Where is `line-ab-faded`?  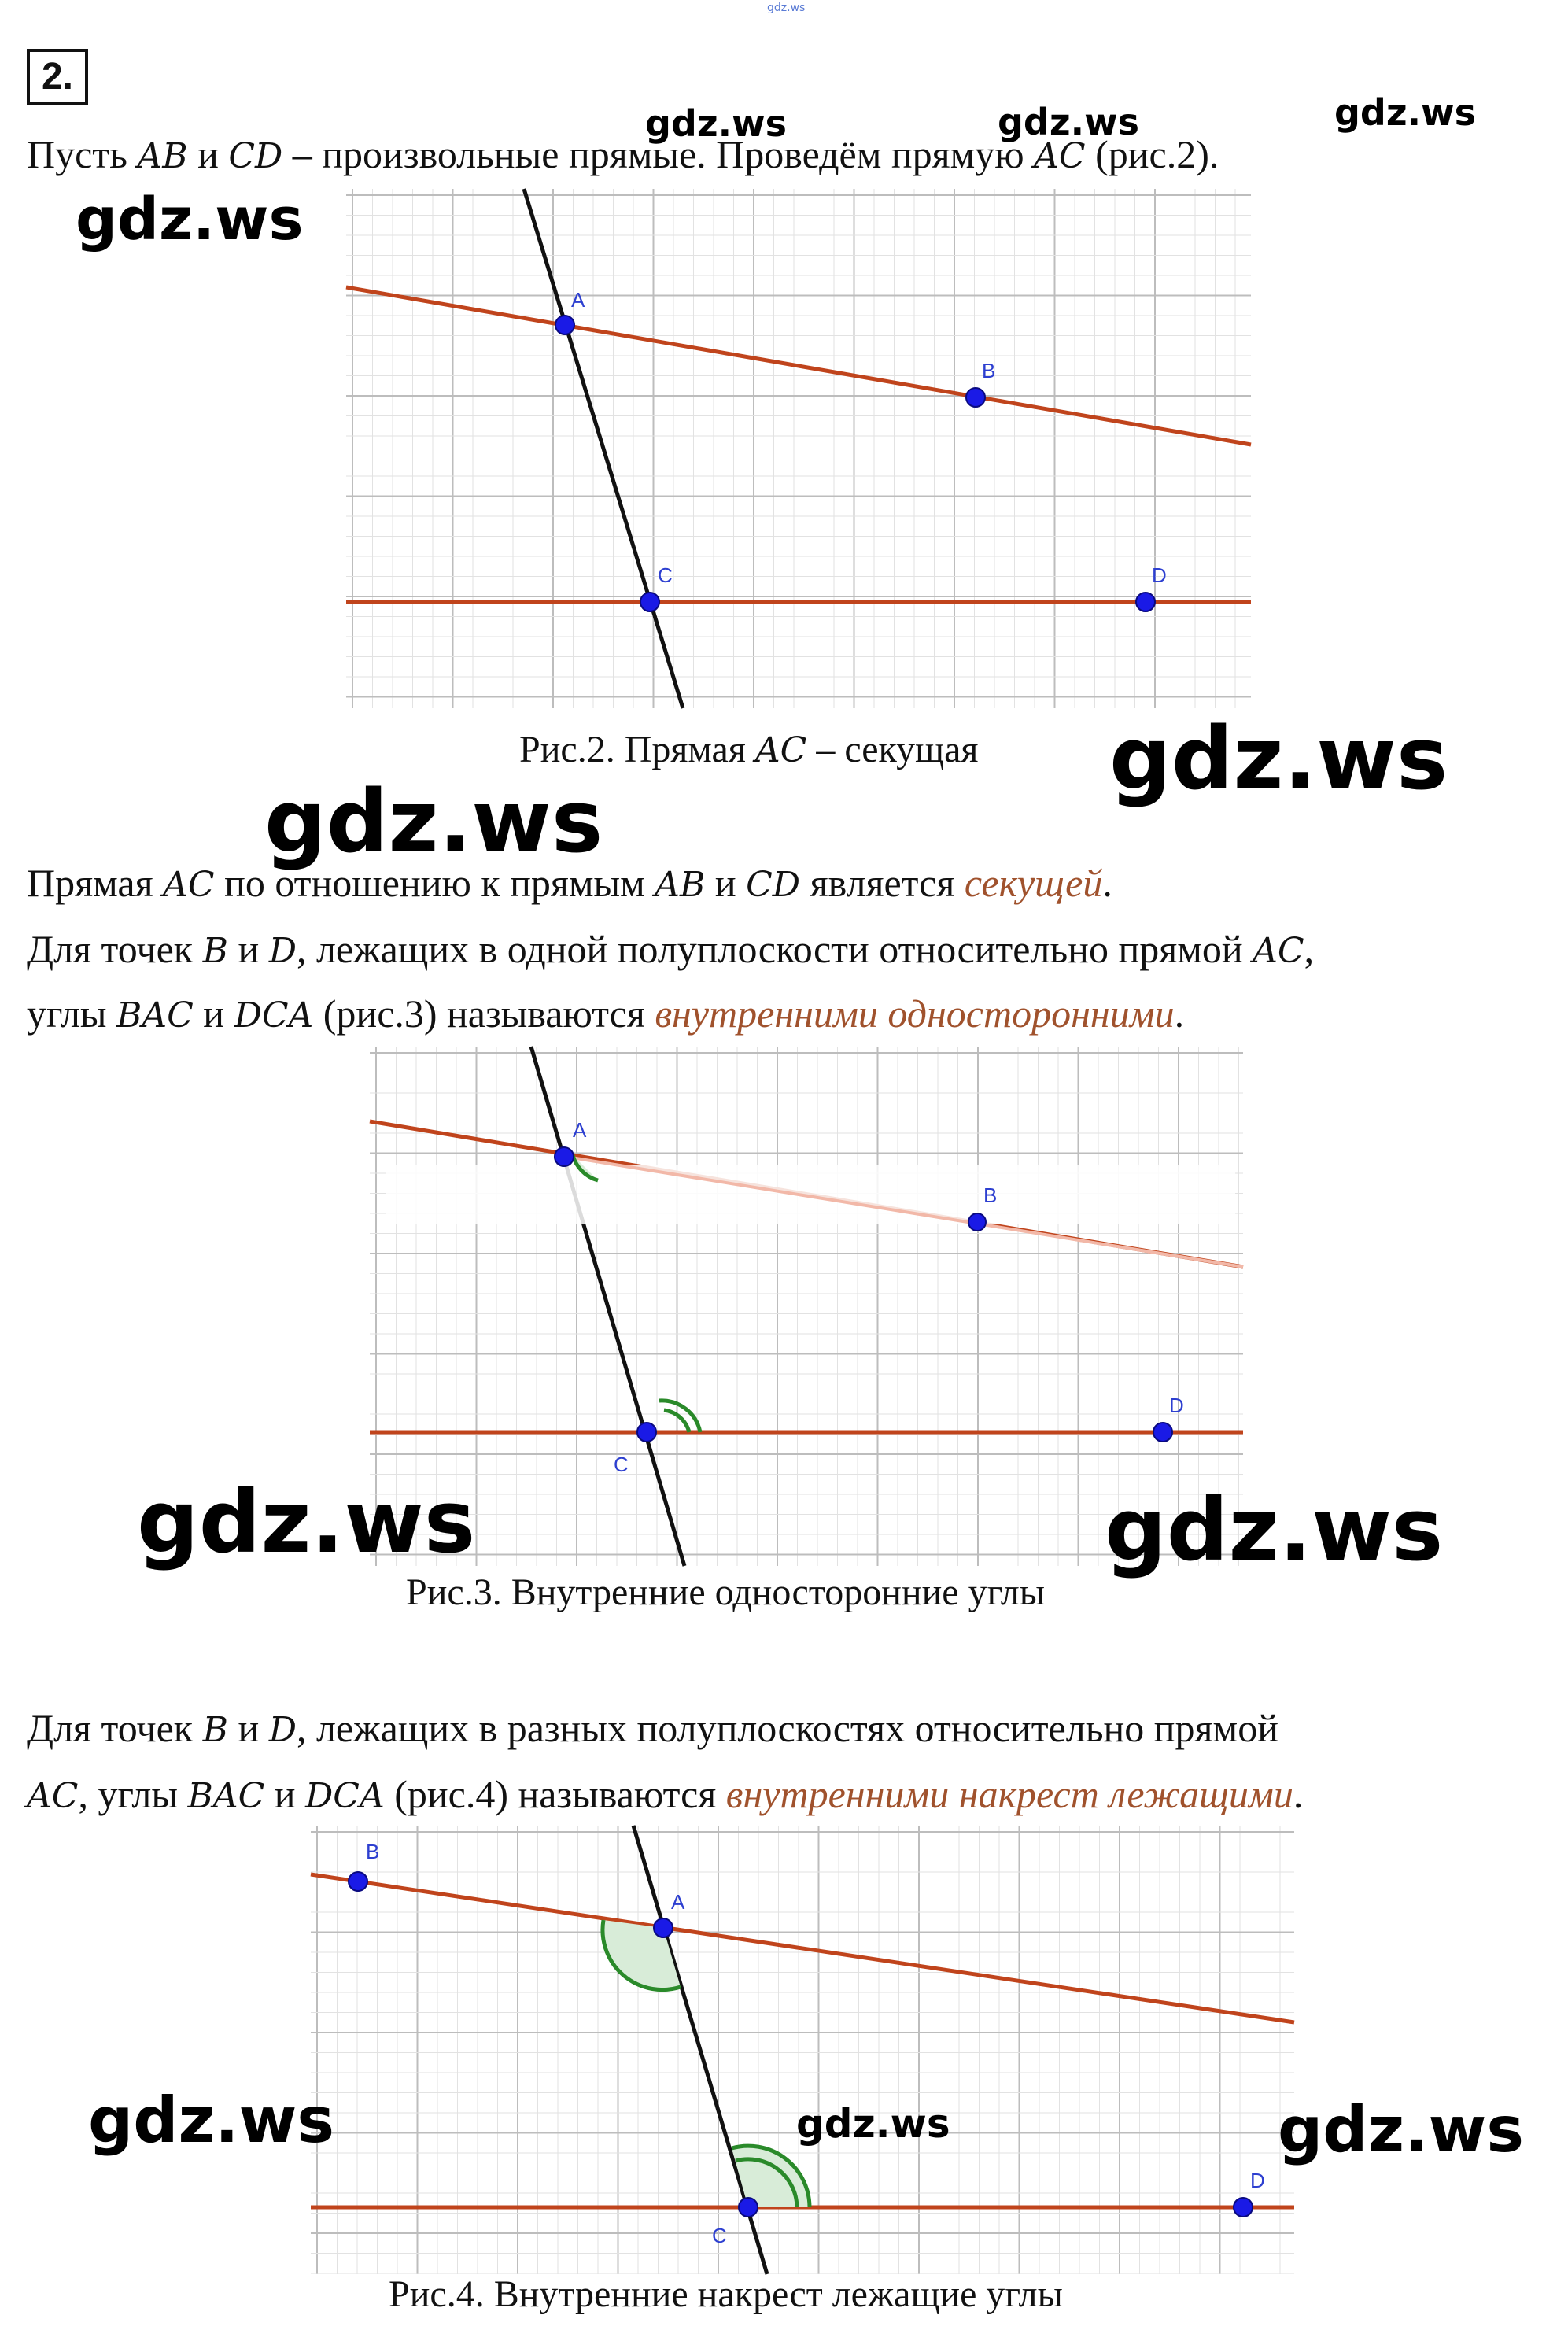
line-ab-faded is located at coordinates (905, 1211).